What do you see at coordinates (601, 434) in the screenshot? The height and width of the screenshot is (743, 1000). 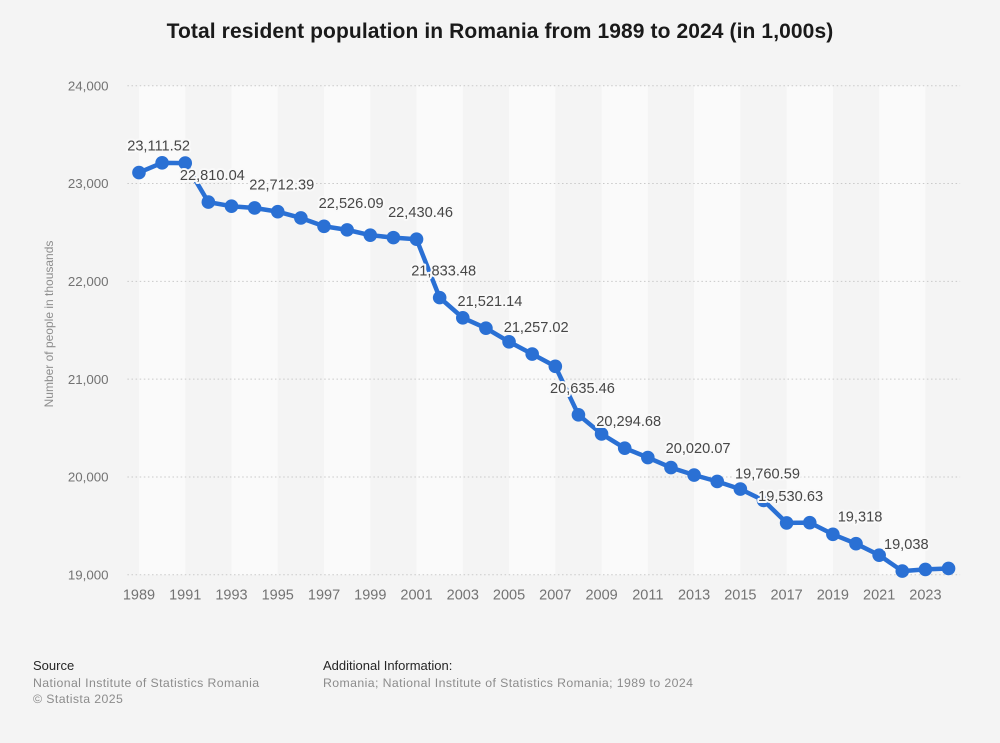 I see `data-point-2009` at bounding box center [601, 434].